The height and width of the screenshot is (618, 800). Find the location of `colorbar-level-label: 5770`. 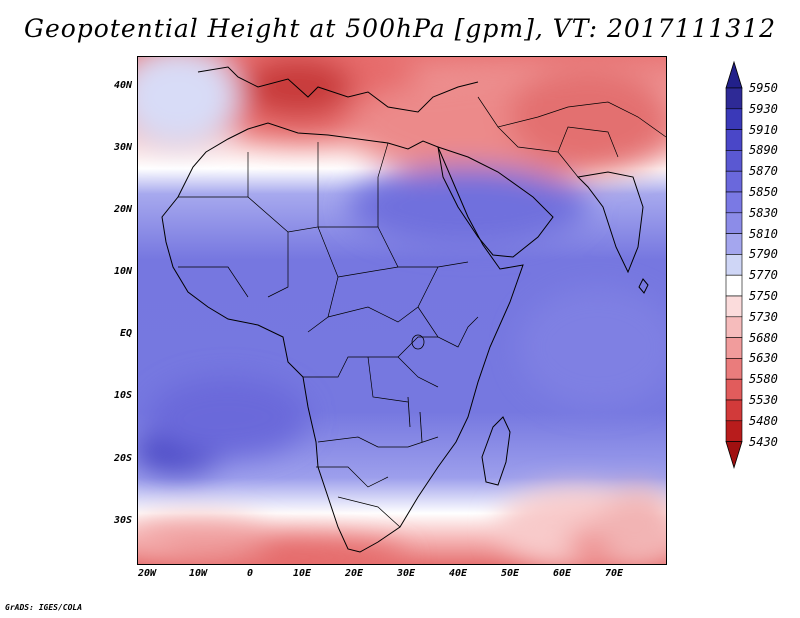

colorbar-level-label: 5770 is located at coordinates (763, 275).